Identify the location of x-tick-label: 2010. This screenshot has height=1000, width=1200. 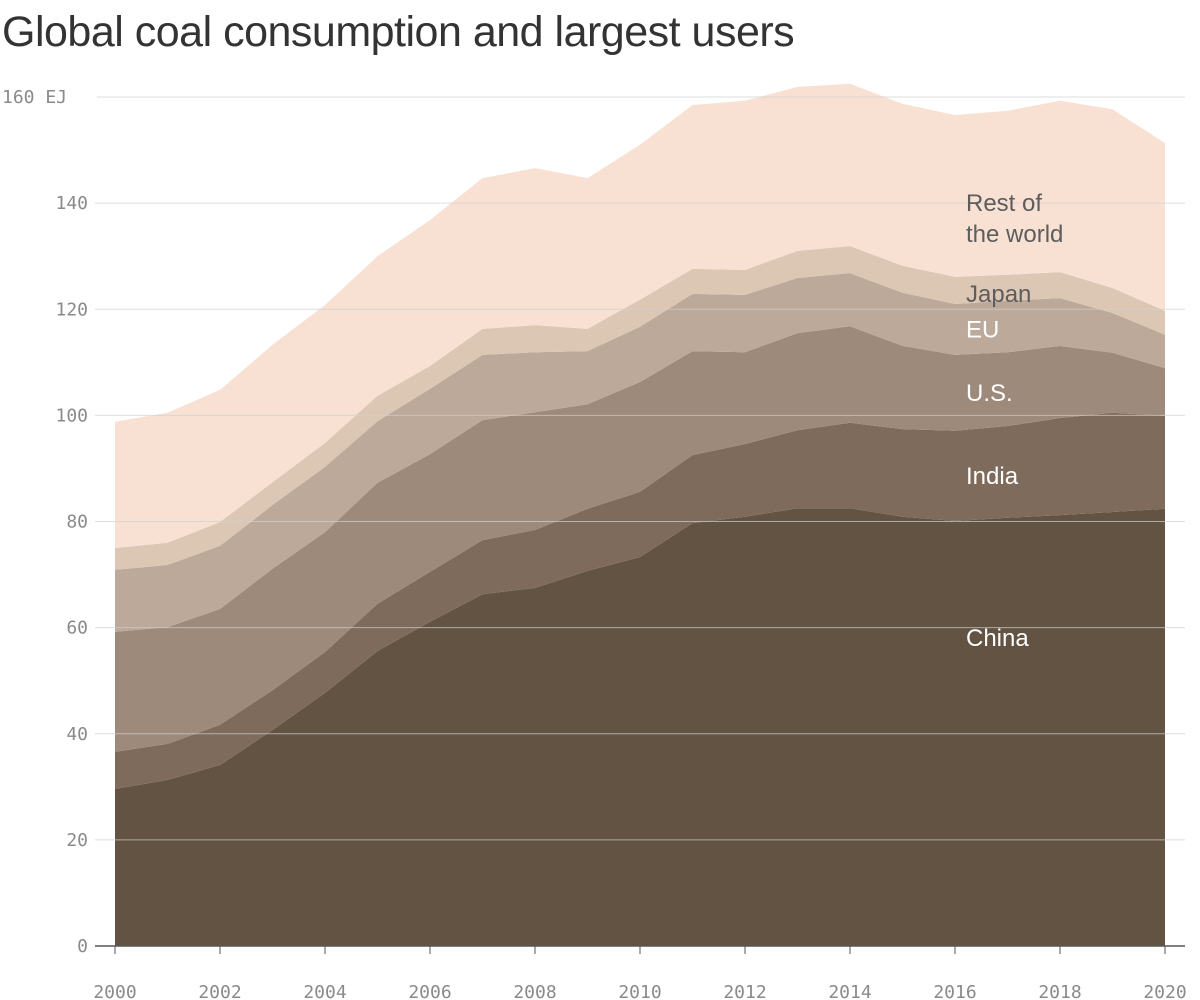
(639, 991).